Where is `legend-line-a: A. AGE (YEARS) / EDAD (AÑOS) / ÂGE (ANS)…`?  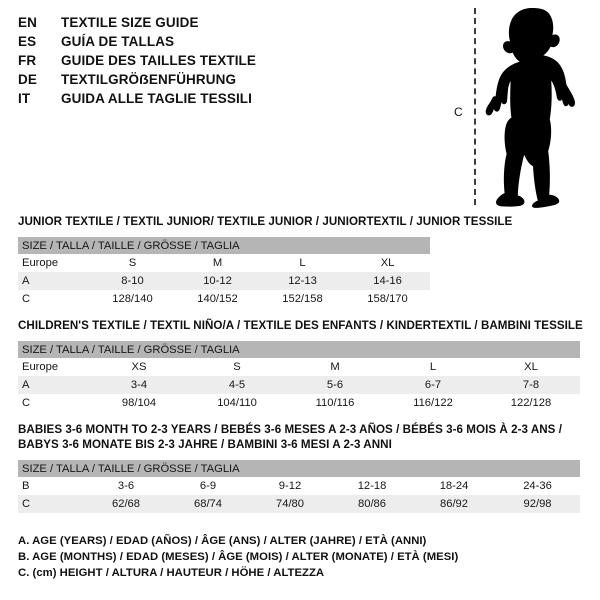
legend-line-a: A. AGE (YEARS) / EDAD (AÑOS) / ÂGE (ANS)… is located at coordinates (222, 541).